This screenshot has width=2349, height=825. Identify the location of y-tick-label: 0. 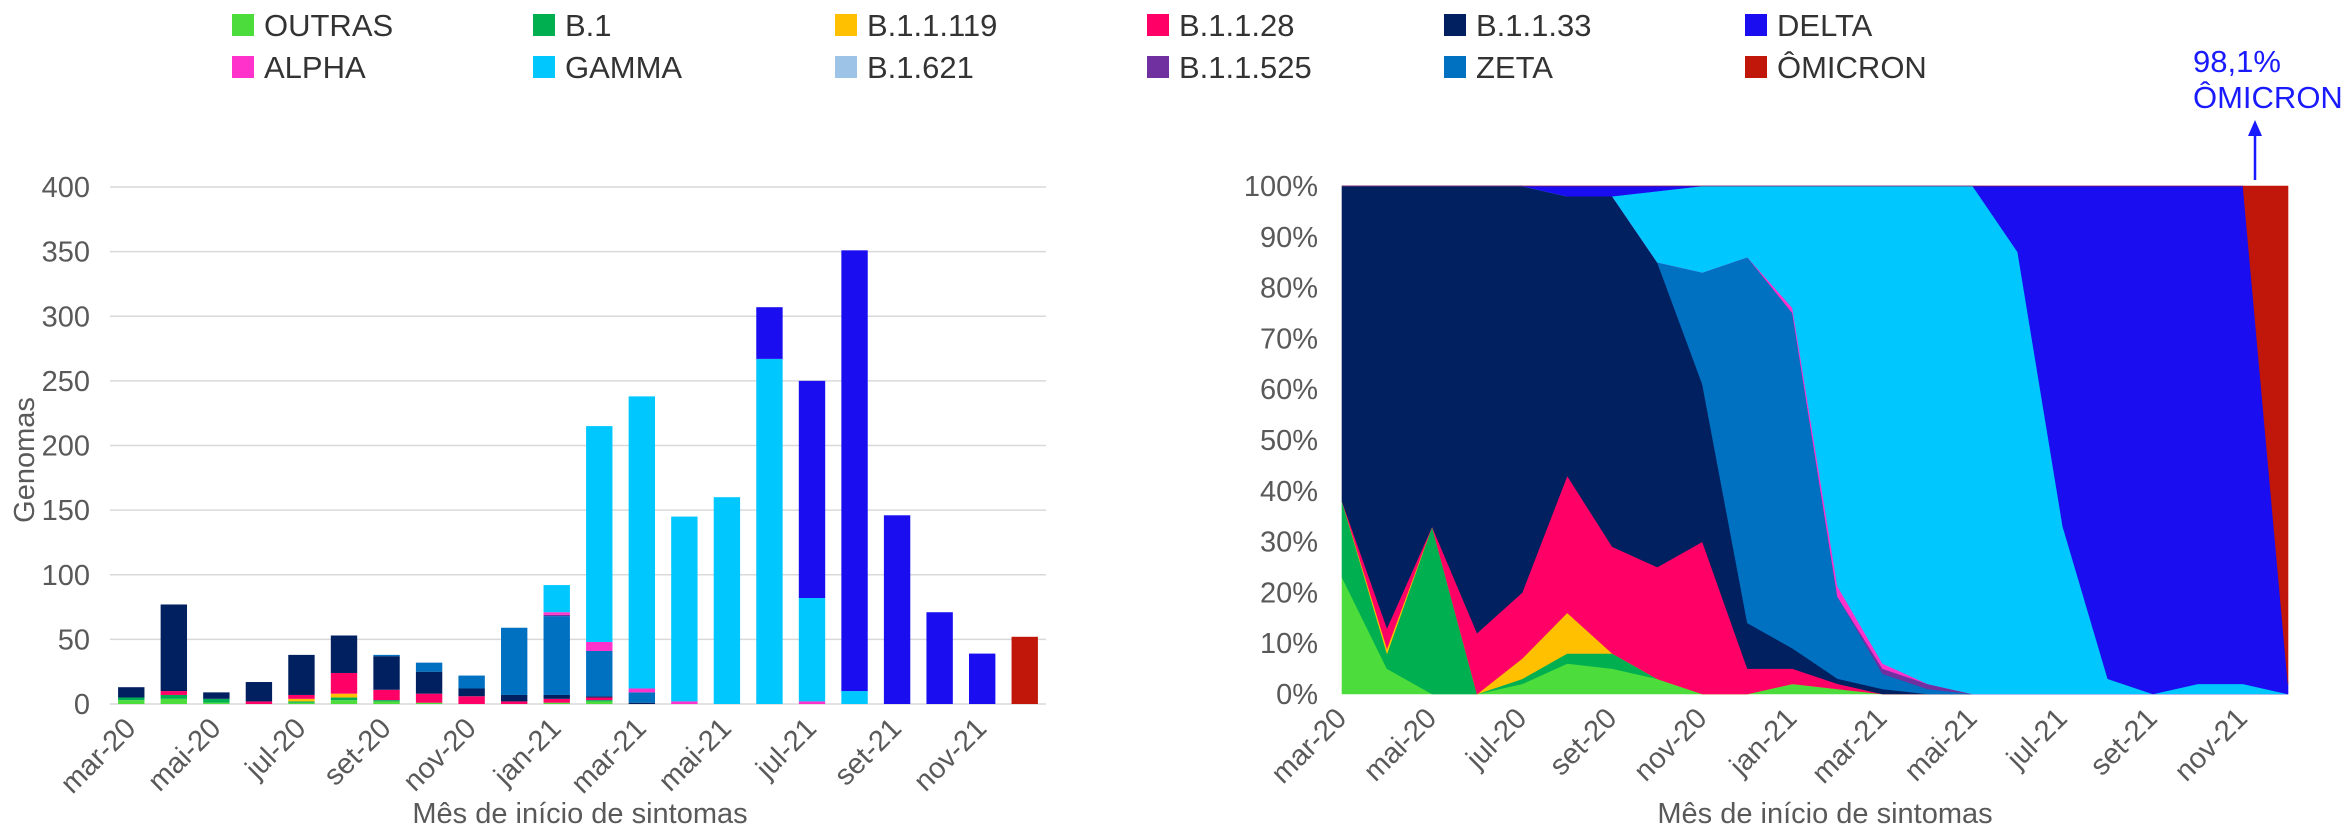
(82, 705).